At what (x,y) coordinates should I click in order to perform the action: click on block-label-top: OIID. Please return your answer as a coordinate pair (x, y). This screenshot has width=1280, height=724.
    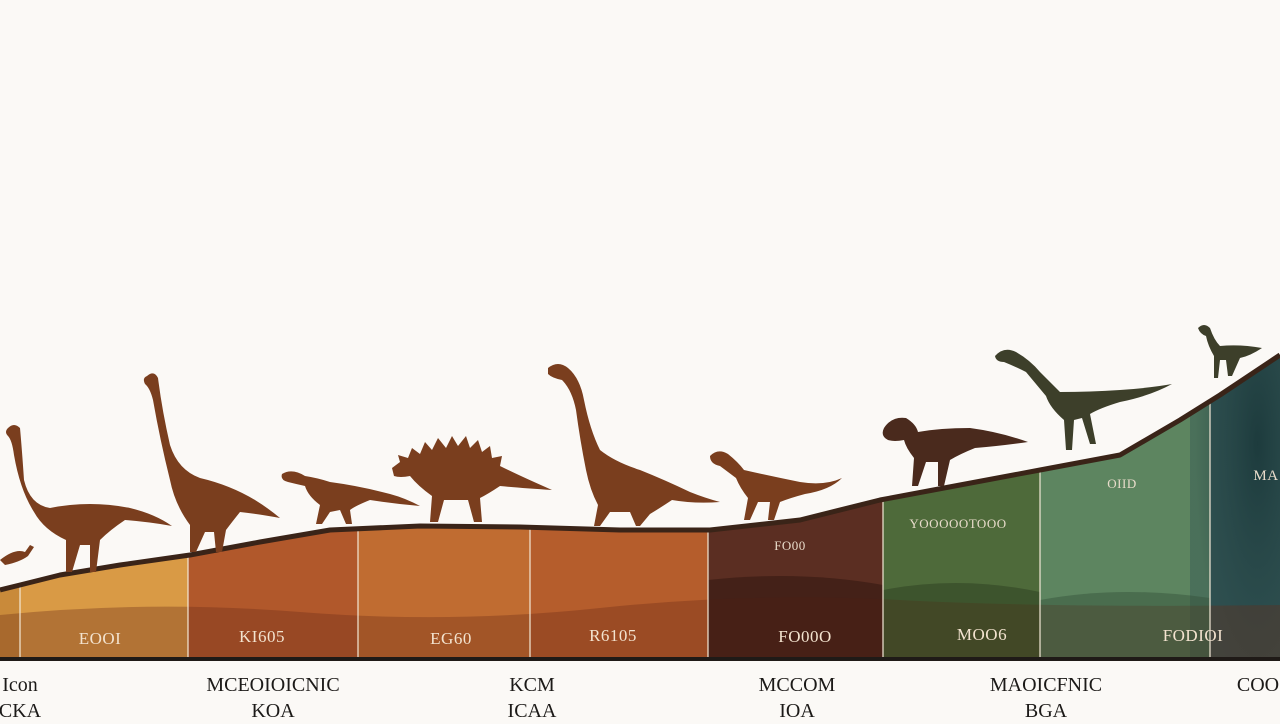
    Looking at the image, I should click on (1122, 483).